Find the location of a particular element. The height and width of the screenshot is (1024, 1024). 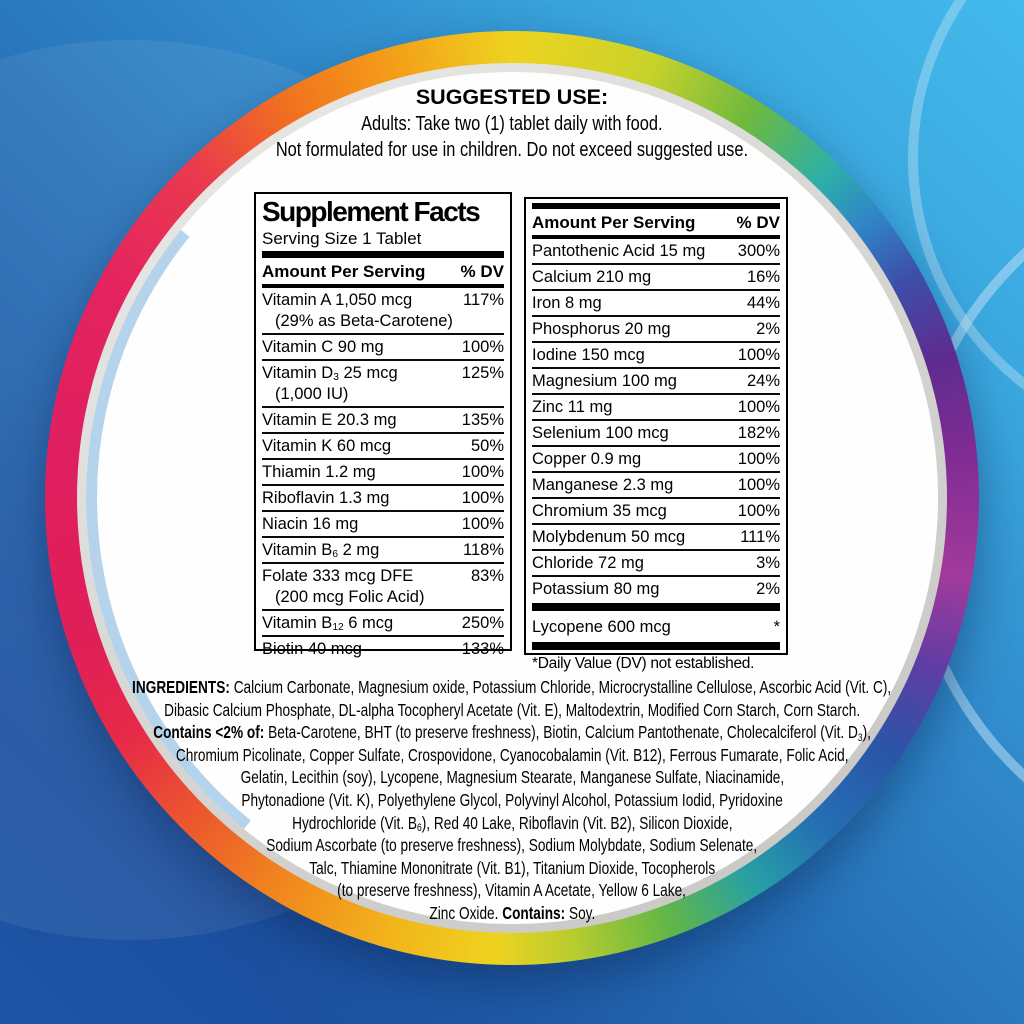

nutrient-note: (1,000 IU) is located at coordinates (312, 393).